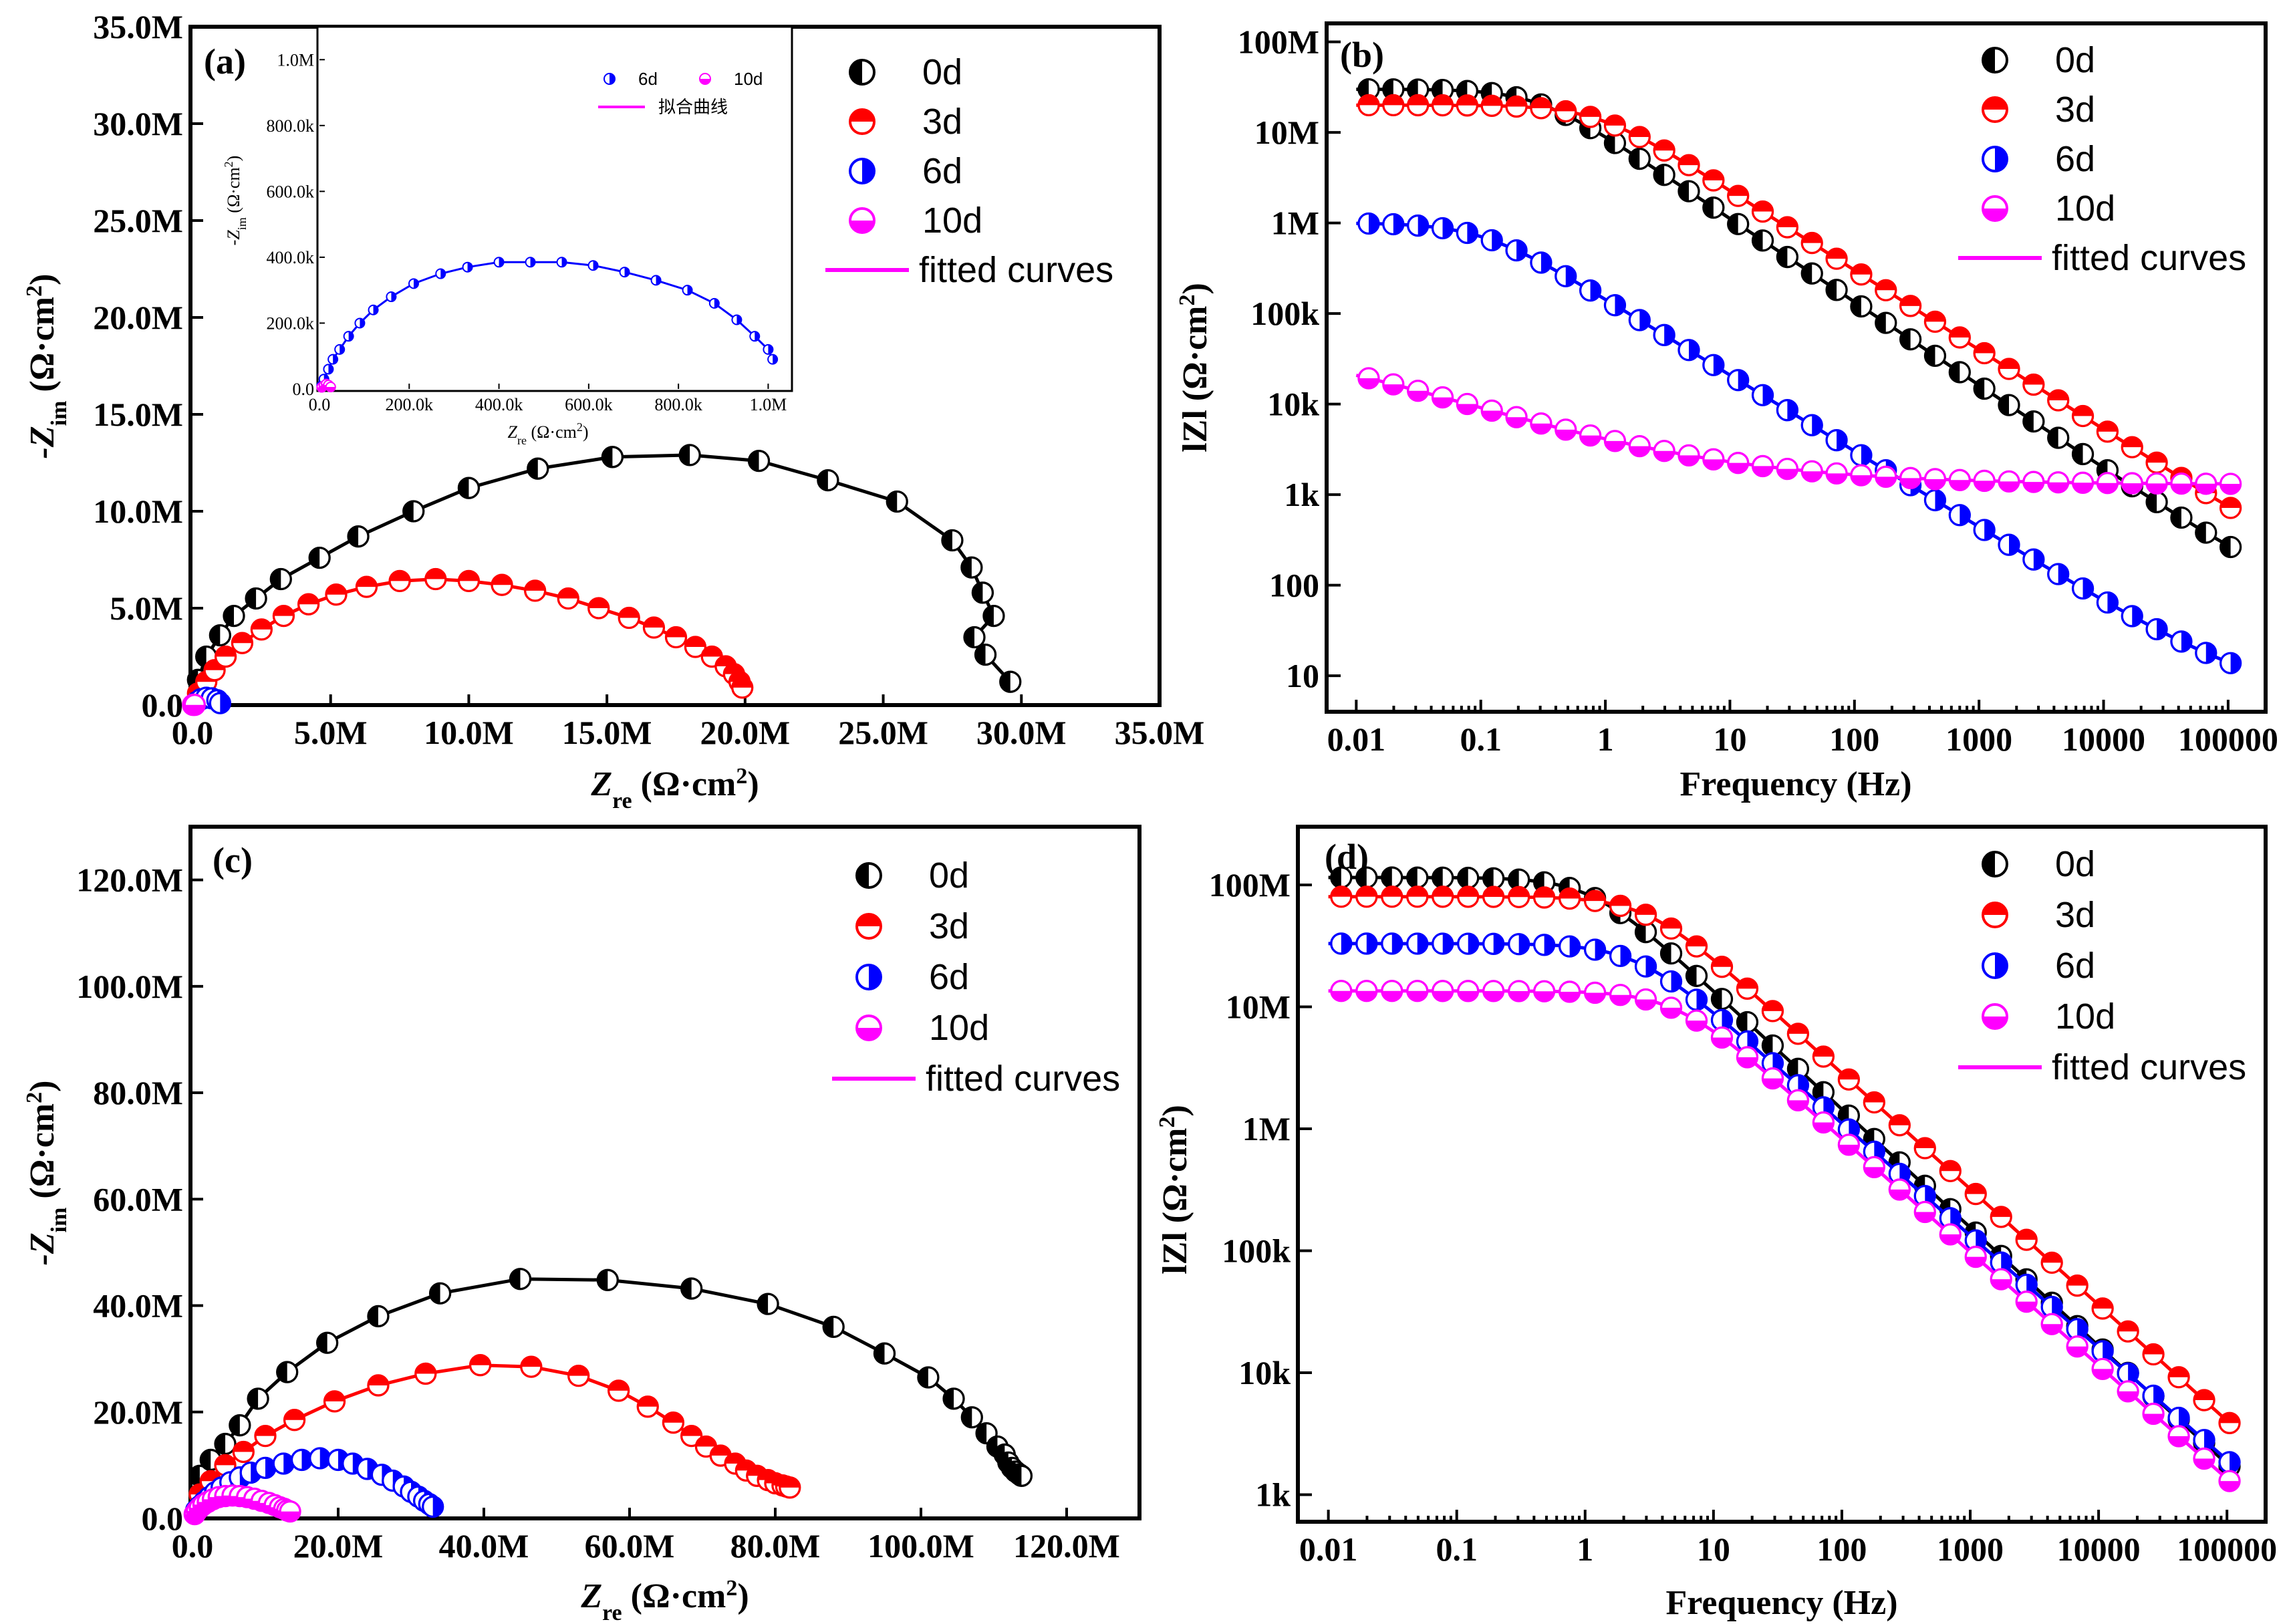 The height and width of the screenshot is (1624, 2287). Describe the element at coordinates (746, 732) in the screenshot. I see `x-tick-label: 20.0M` at that location.